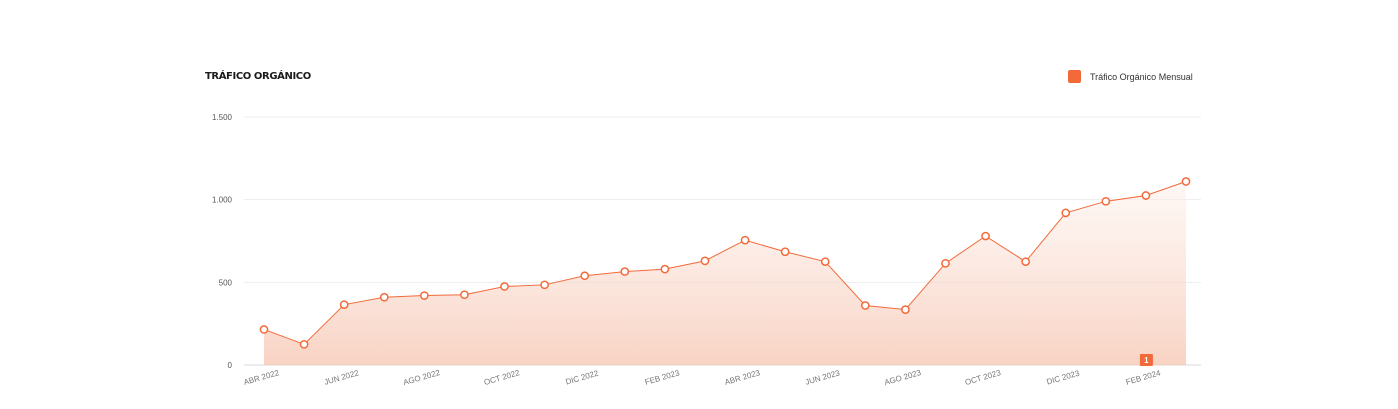 Image resolution: width=1398 pixels, height=409 pixels. Describe the element at coordinates (983, 377) in the screenshot. I see `x-tick-label: OCT 2023` at that location.